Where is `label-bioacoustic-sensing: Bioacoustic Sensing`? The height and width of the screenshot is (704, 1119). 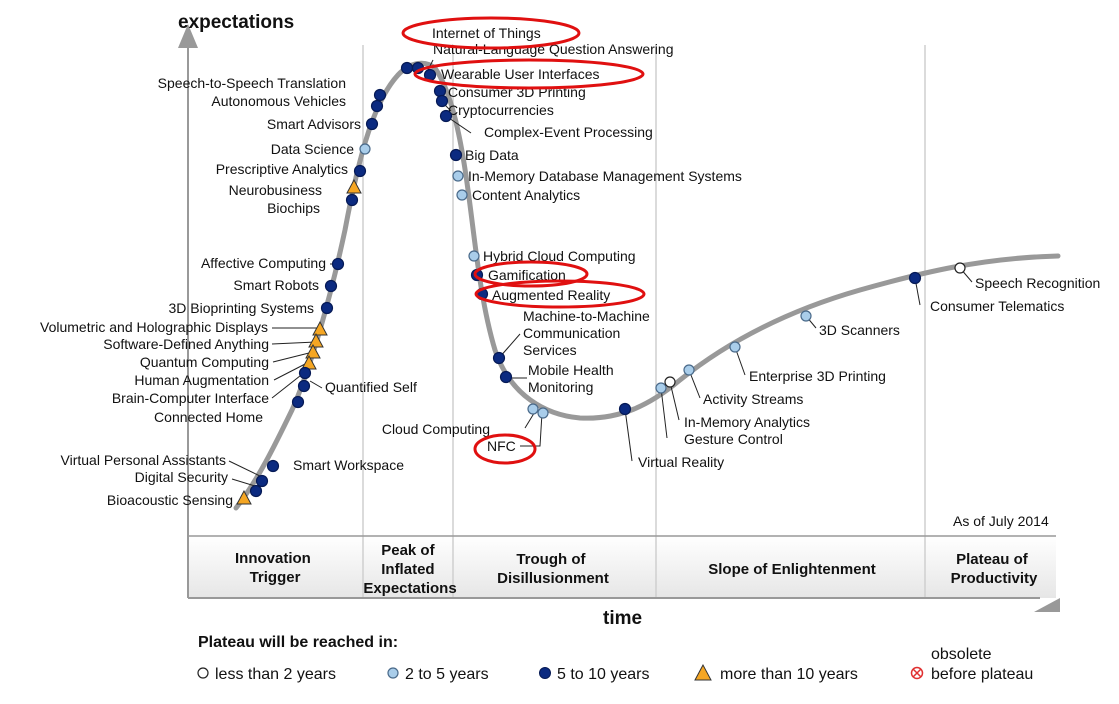 label-bioacoustic-sensing: Bioacoustic Sensing is located at coordinates (170, 500).